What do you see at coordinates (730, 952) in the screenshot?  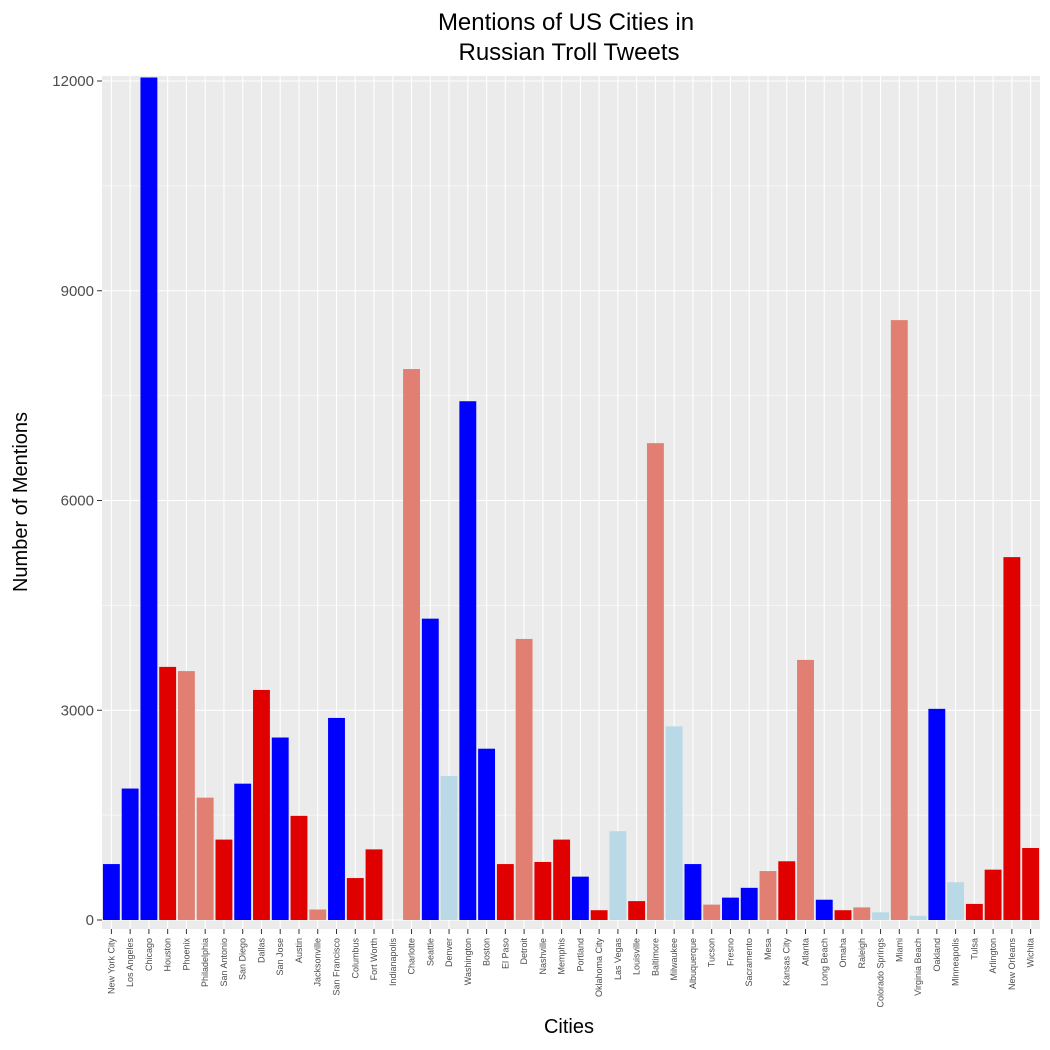 I see `x-tick-label: Fresno` at bounding box center [730, 952].